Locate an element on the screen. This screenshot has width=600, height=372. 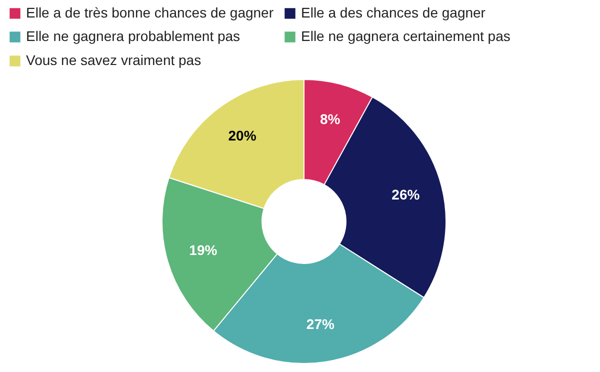
legend-label: Elle a de très bonne chances de gagner is located at coordinates (150, 12).